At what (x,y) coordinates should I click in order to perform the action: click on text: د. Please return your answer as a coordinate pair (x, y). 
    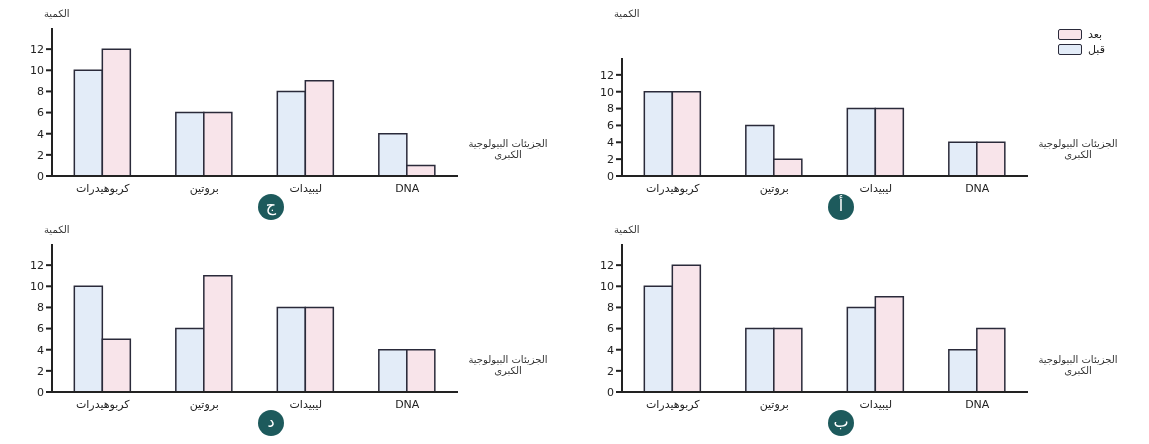
    Looking at the image, I should click on (271, 423).